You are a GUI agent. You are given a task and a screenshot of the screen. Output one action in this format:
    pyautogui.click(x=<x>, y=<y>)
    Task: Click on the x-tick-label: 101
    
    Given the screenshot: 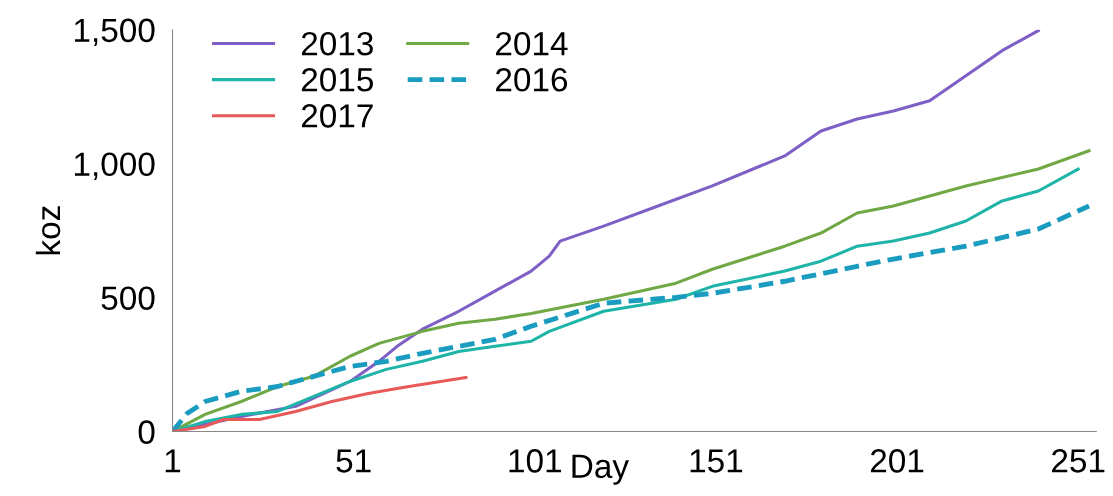 What is the action you would take?
    pyautogui.click(x=535, y=461)
    